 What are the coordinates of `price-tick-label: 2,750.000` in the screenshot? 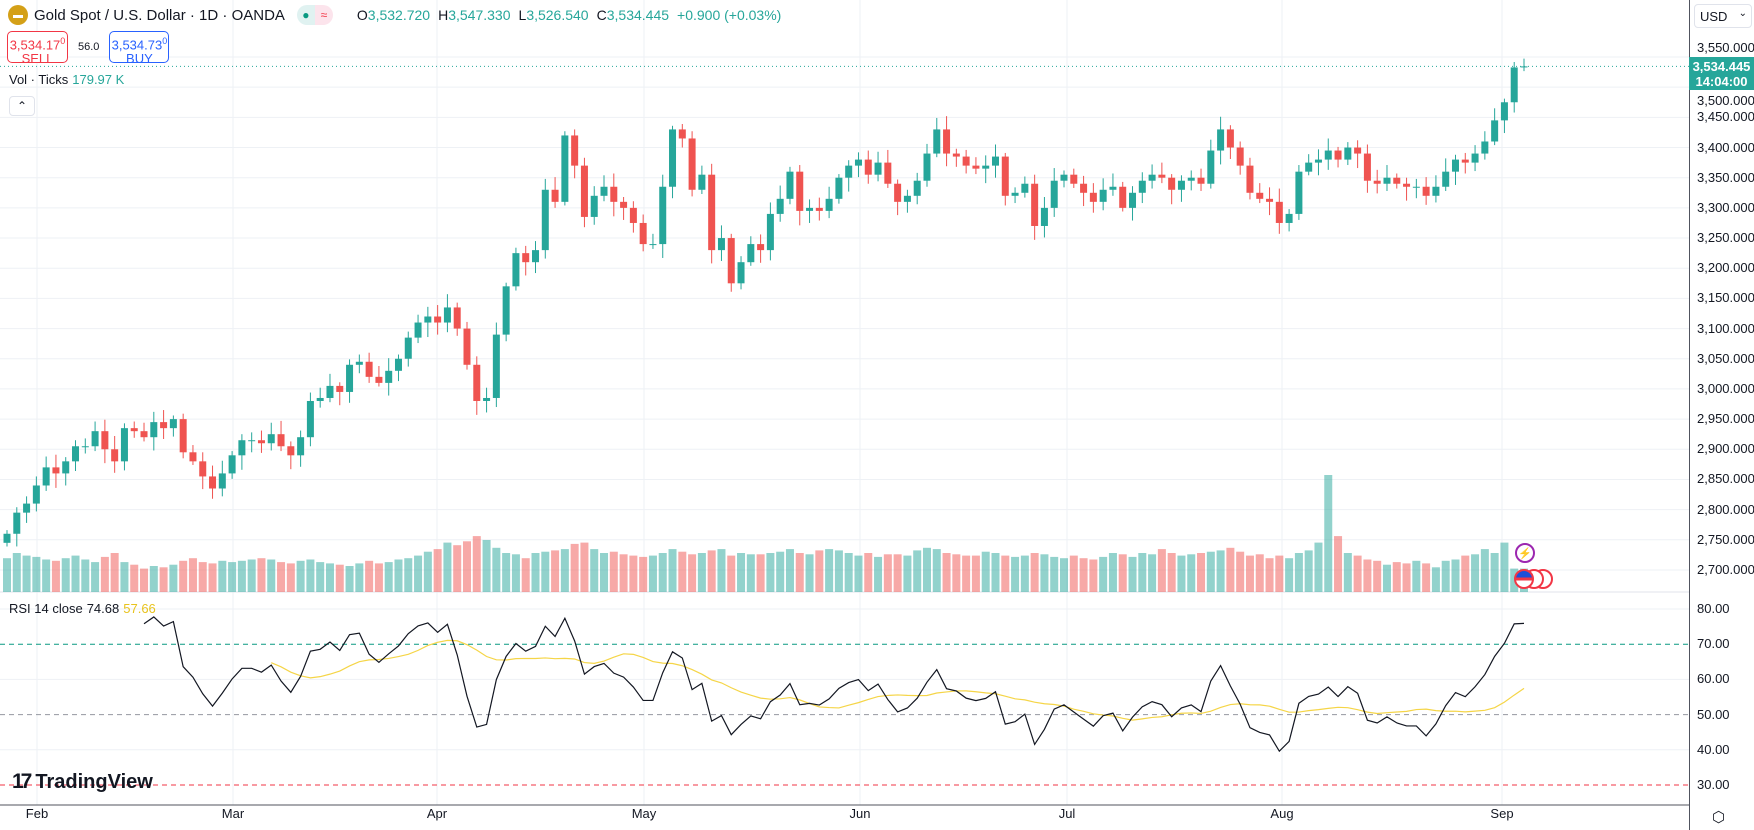 It's located at (1725, 539).